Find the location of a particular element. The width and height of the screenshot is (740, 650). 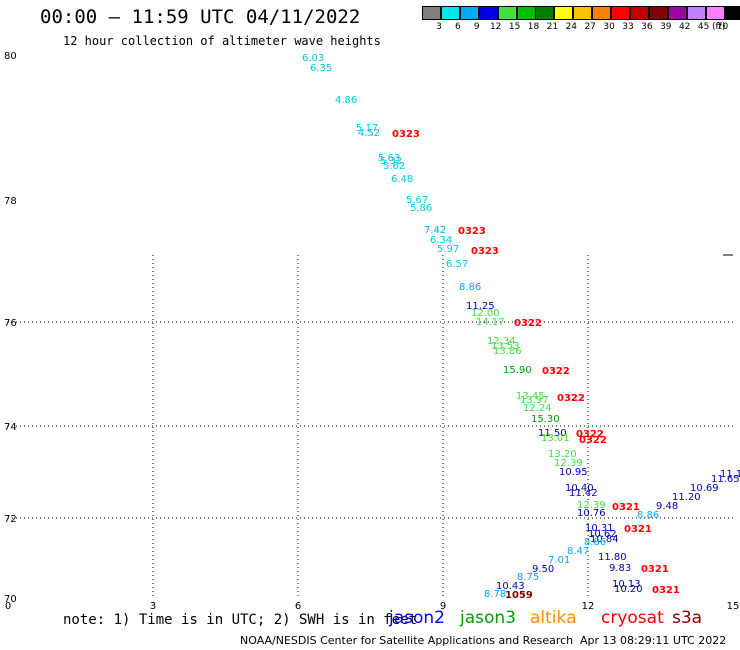

swh-value-label: 11.80 is located at coordinates (612, 557).